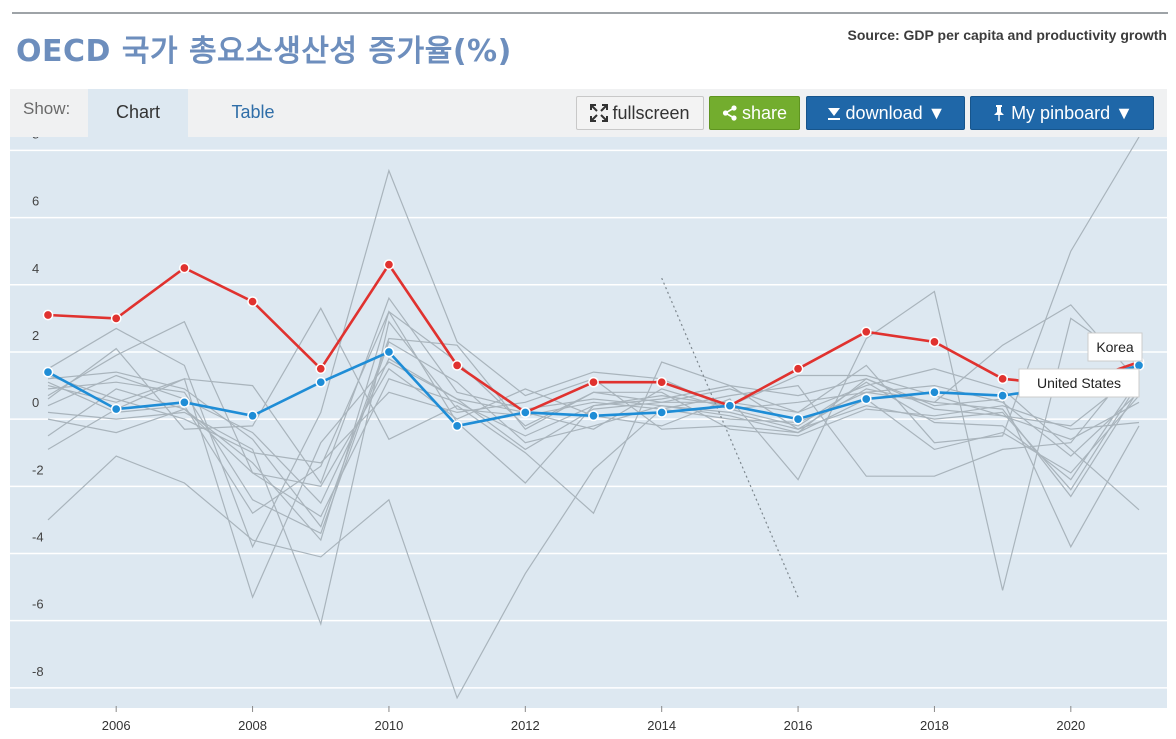 The width and height of the screenshot is (1176, 739). Describe the element at coordinates (599, 113) in the screenshot. I see `fullscreen-icon` at that location.